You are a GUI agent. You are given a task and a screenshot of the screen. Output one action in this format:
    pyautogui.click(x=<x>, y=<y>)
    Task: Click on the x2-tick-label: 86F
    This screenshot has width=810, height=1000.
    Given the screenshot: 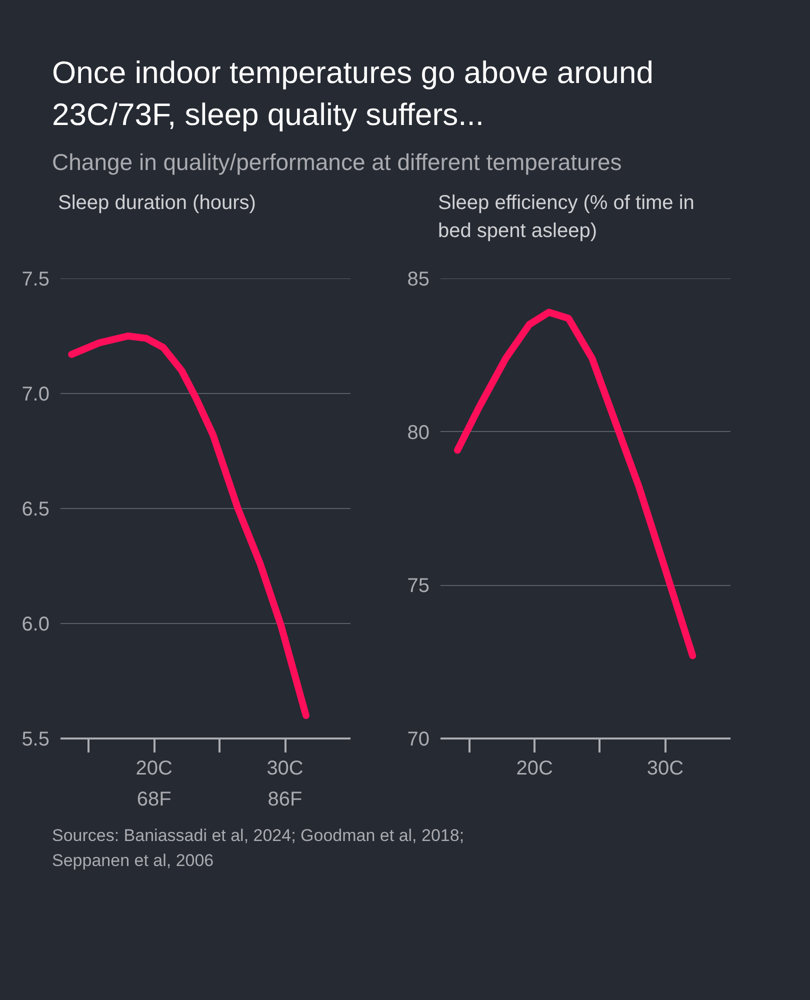 What is the action you would take?
    pyautogui.click(x=285, y=799)
    